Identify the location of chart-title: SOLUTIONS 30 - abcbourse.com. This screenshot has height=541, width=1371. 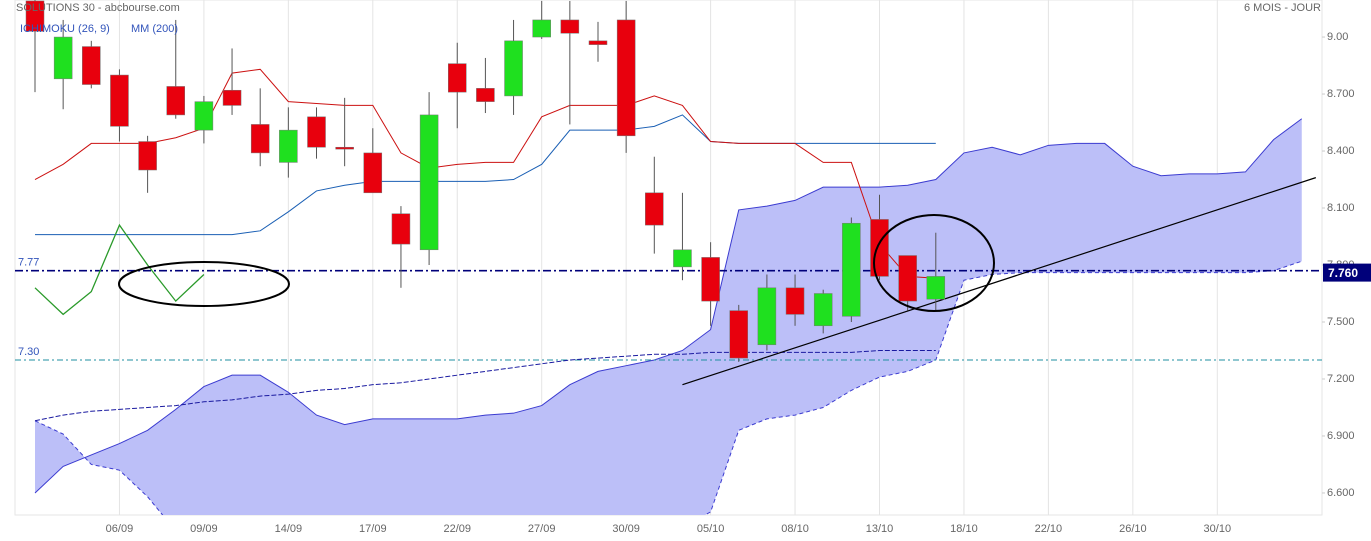
(98, 8).